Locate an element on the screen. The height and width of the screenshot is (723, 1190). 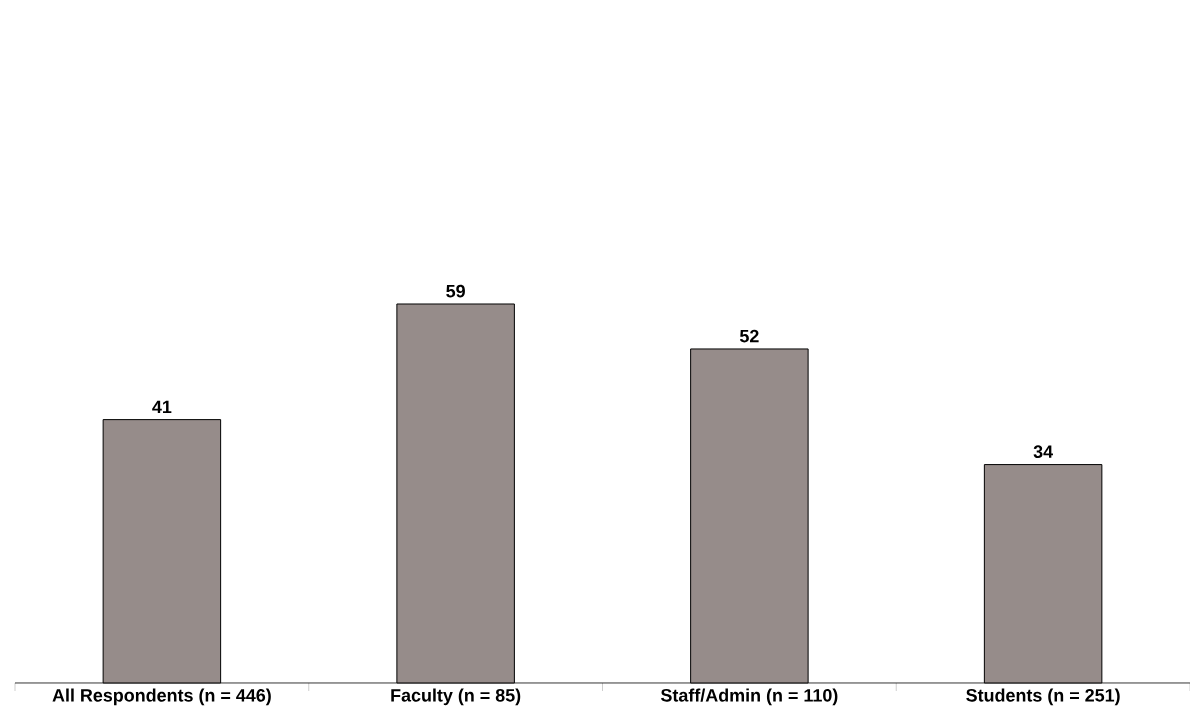
data-label: 41 is located at coordinates (162, 407).